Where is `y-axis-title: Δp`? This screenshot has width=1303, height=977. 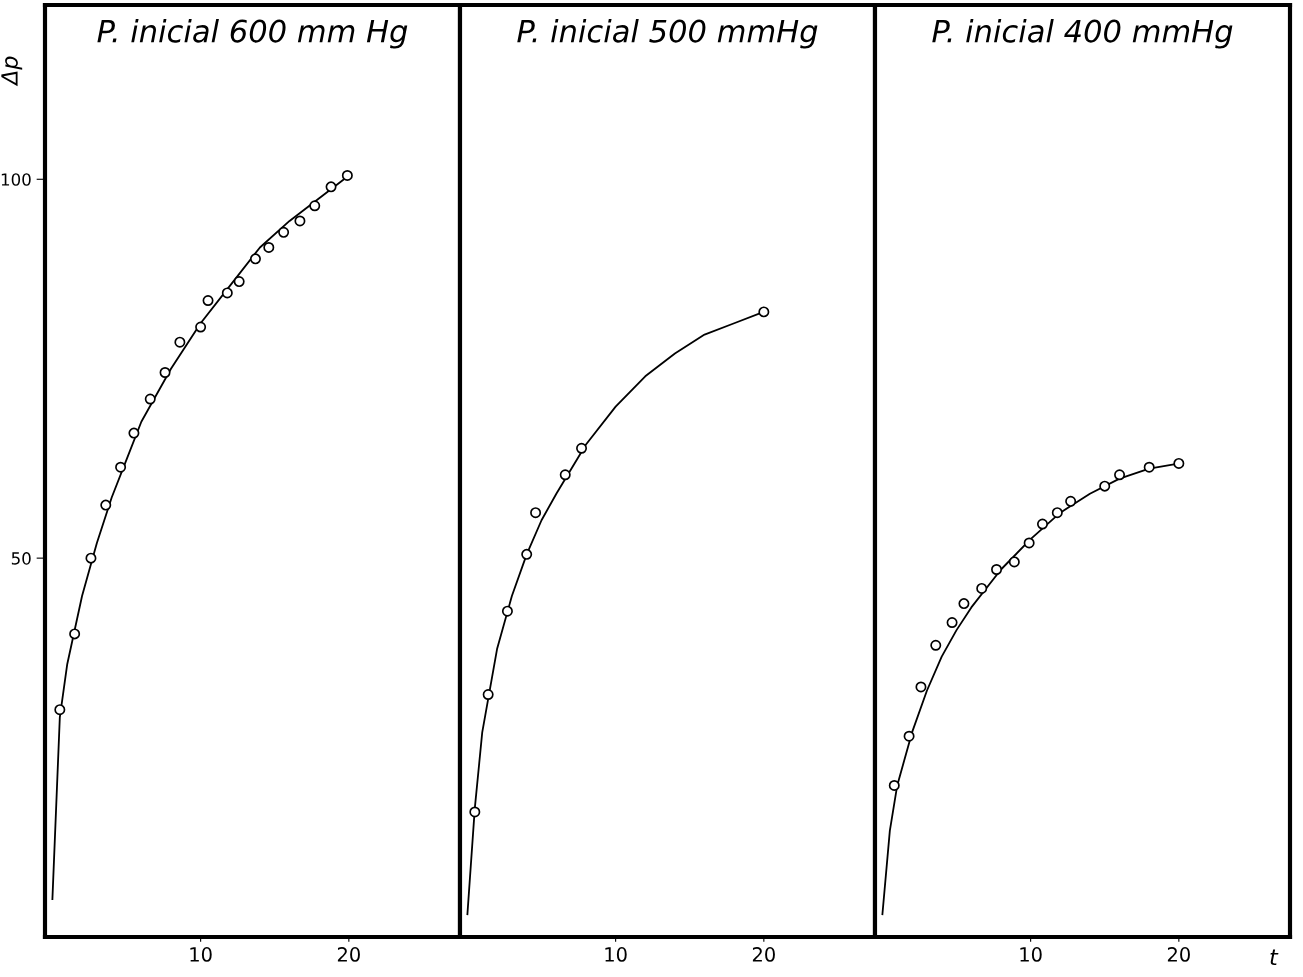 y-axis-title: Δp is located at coordinates (12, 71).